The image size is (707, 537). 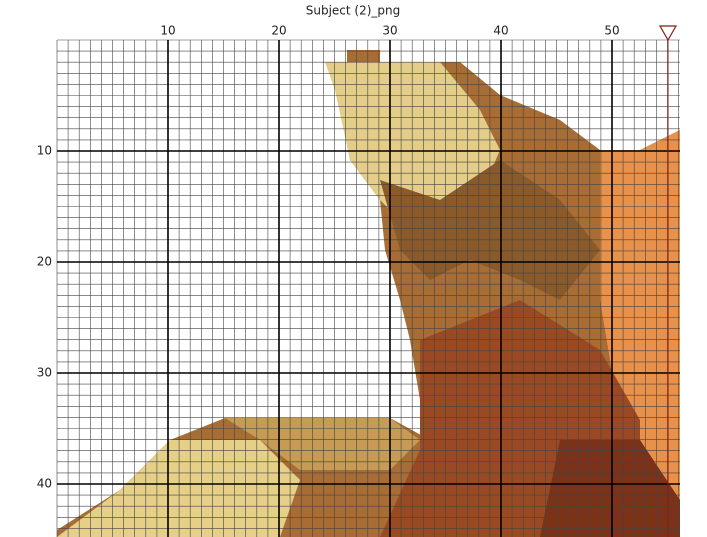 I want to click on column-label: 20, so click(x=278, y=31).